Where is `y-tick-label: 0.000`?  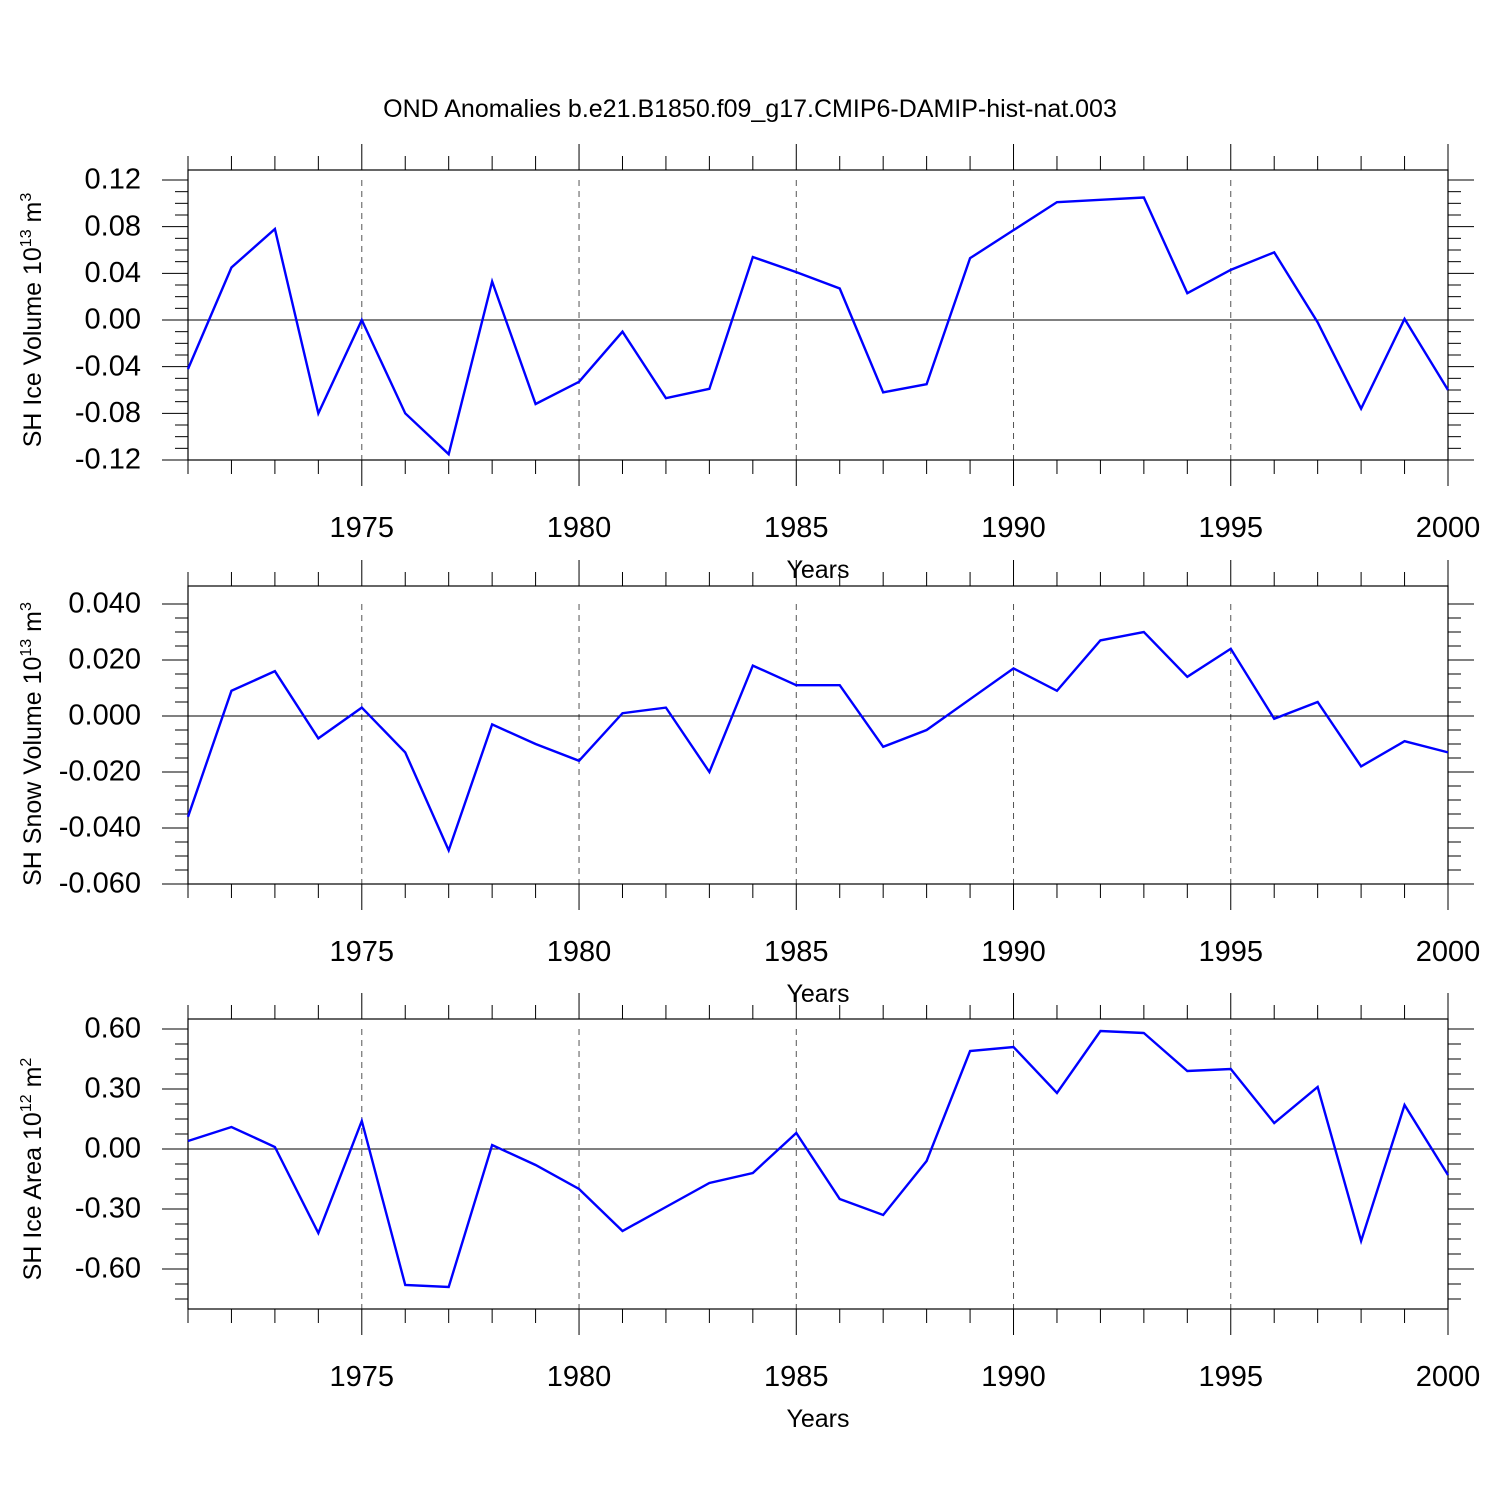 y-tick-label: 0.000 is located at coordinates (104, 716).